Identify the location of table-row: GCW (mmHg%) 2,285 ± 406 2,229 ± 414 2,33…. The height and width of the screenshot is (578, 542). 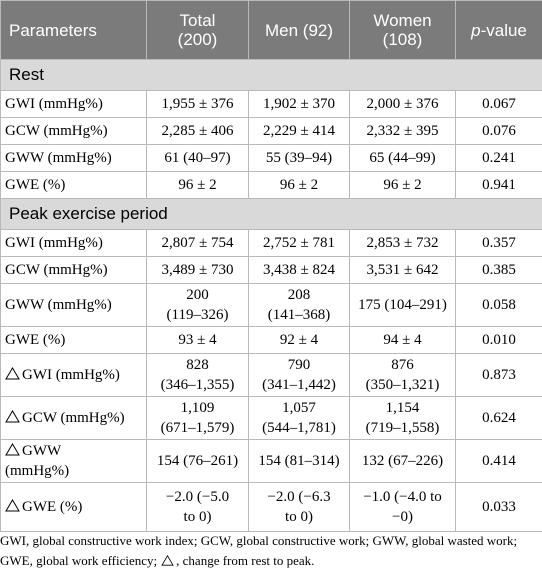
(271, 131).